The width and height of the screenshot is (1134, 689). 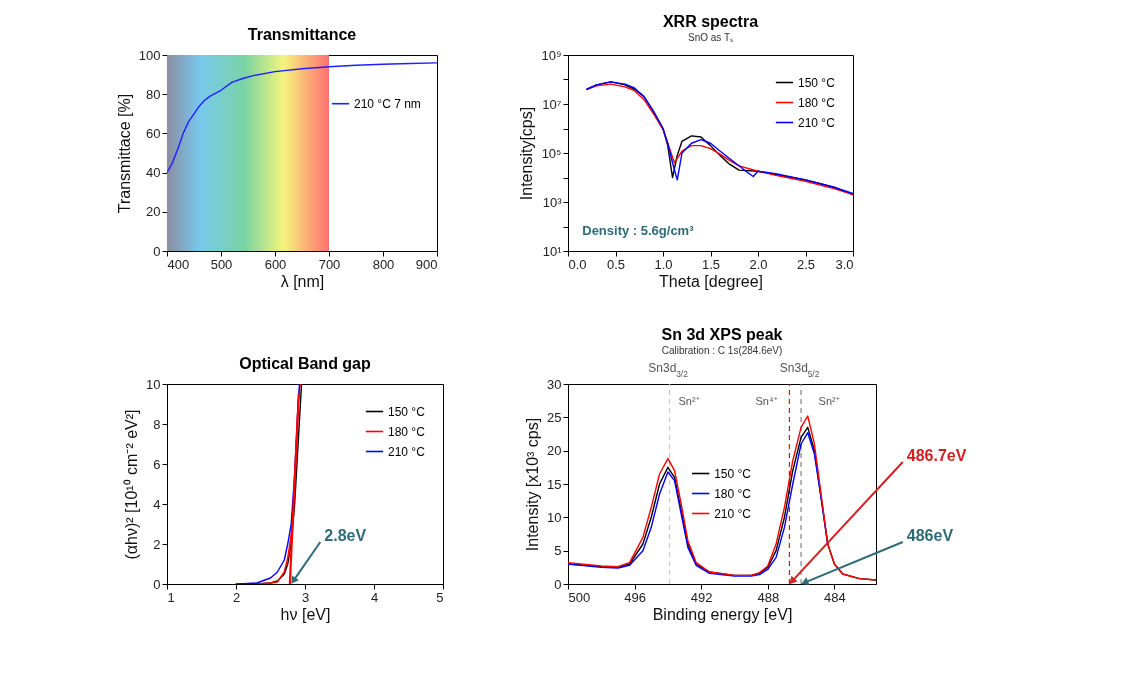 What do you see at coordinates (635, 597) in the screenshot?
I see `x-tick-label: 496` at bounding box center [635, 597].